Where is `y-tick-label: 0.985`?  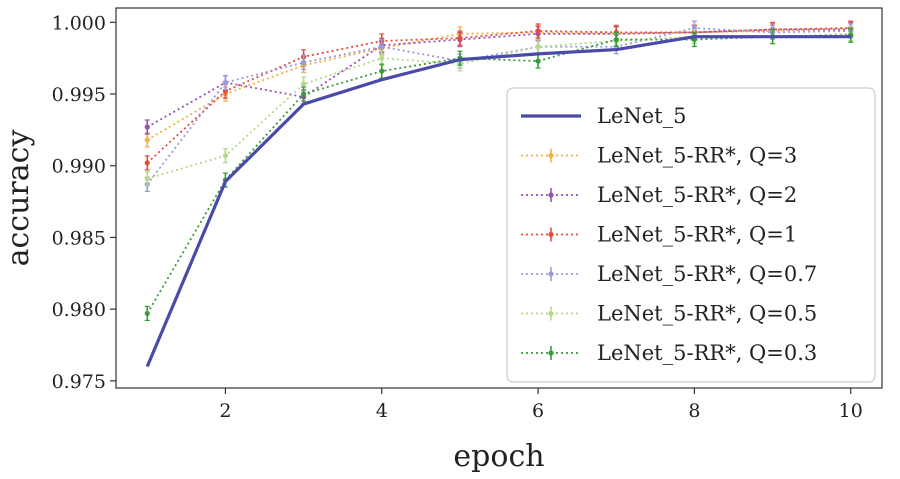 y-tick-label: 0.985 is located at coordinates (79, 238).